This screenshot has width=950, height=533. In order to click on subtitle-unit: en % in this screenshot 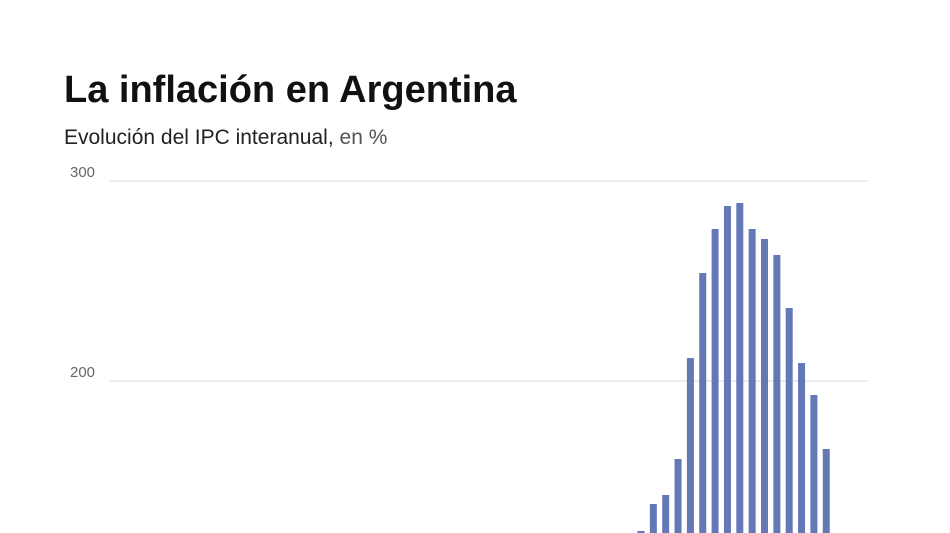, I will do `click(364, 137)`.